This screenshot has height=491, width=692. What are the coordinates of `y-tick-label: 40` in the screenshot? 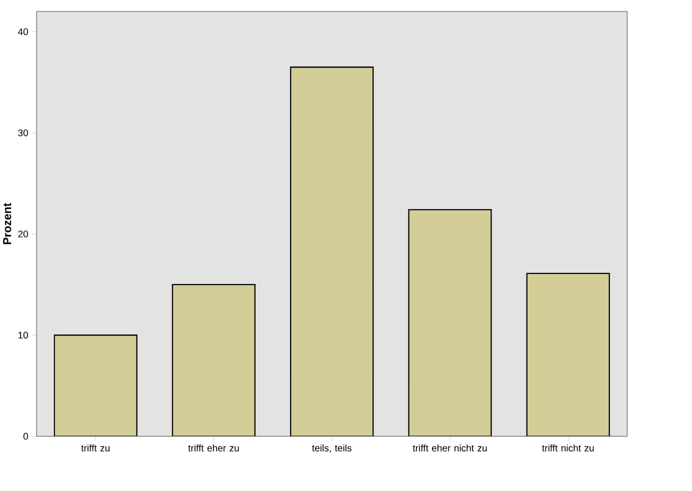 It's located at (23, 32).